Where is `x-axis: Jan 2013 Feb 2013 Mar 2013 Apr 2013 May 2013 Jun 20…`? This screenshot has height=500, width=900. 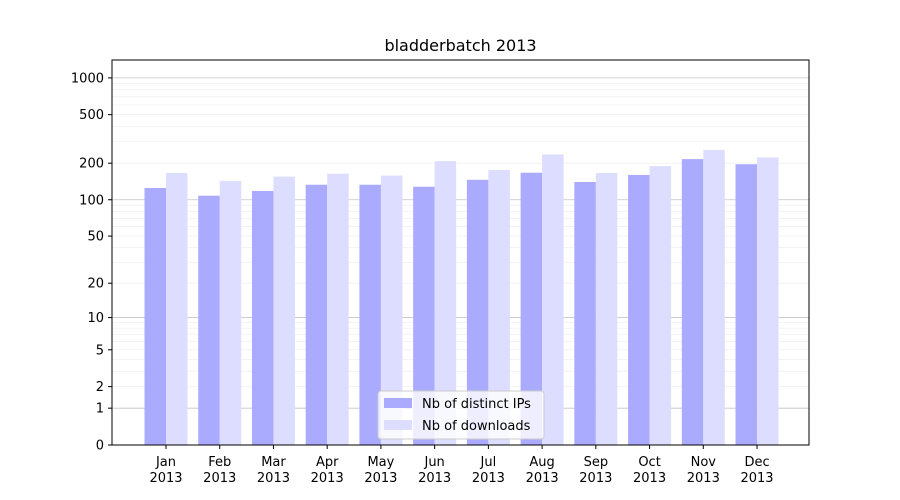 x-axis: Jan 2013 Feb 2013 Mar 2013 Apr 2013 May 2013 Jun 20… is located at coordinates (461, 465).